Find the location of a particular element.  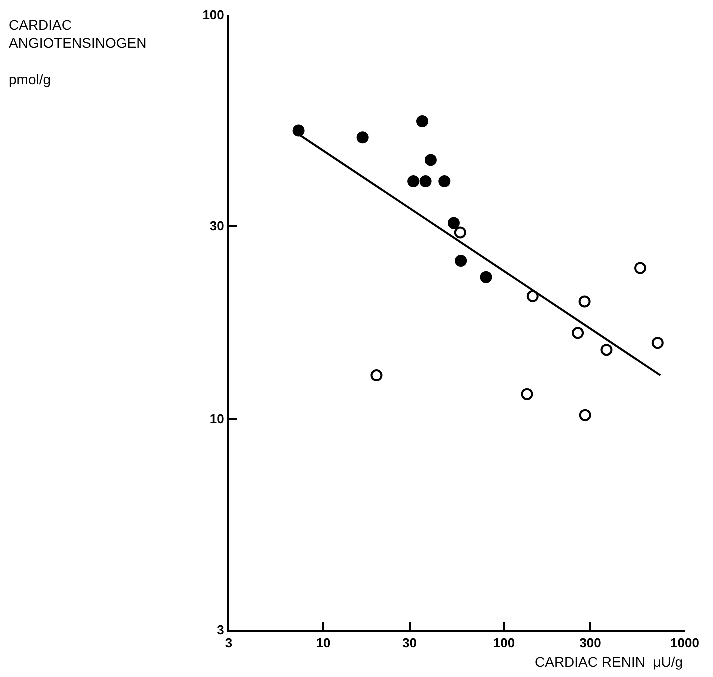

y-tick-label: 10 is located at coordinates (217, 418).